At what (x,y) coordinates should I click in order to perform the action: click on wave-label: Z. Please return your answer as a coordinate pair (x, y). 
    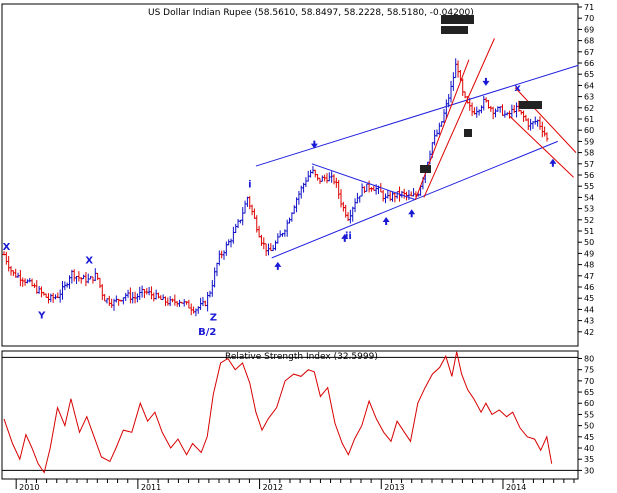
    Looking at the image, I should click on (213, 318).